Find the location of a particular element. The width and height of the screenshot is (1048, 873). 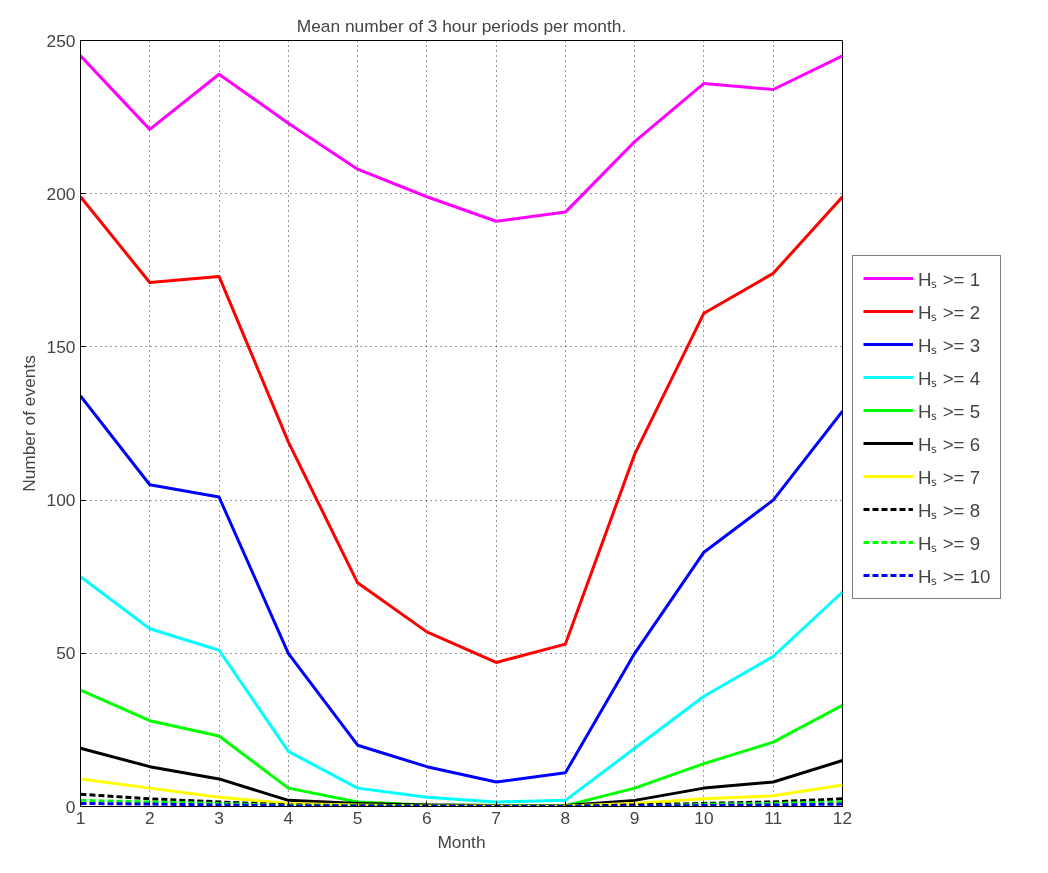

y-tick-label: 100 is located at coordinates (61, 500).